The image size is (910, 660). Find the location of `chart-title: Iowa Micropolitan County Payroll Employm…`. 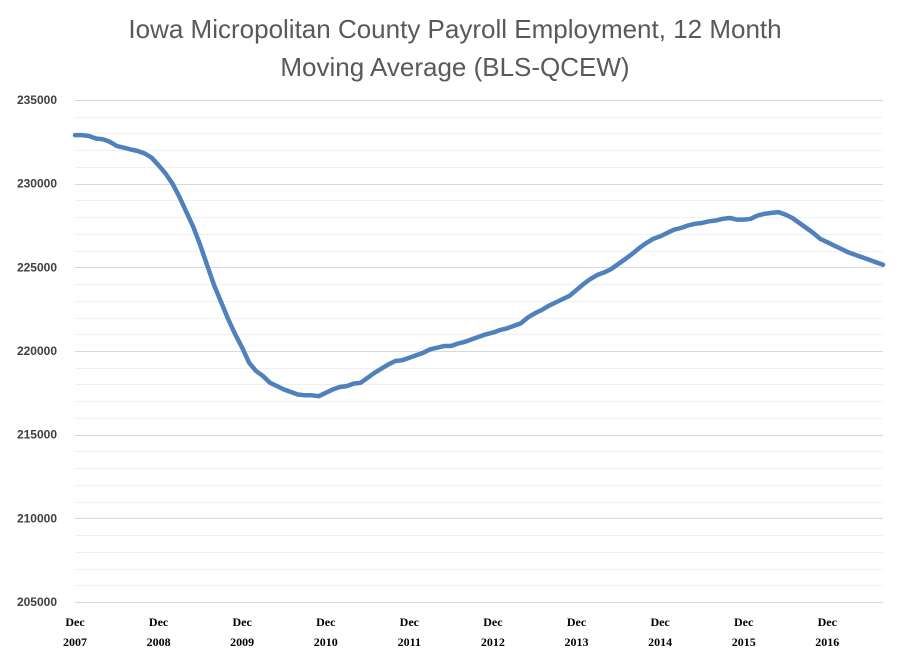

chart-title: Iowa Micropolitan County Payroll Employm… is located at coordinates (455, 48).